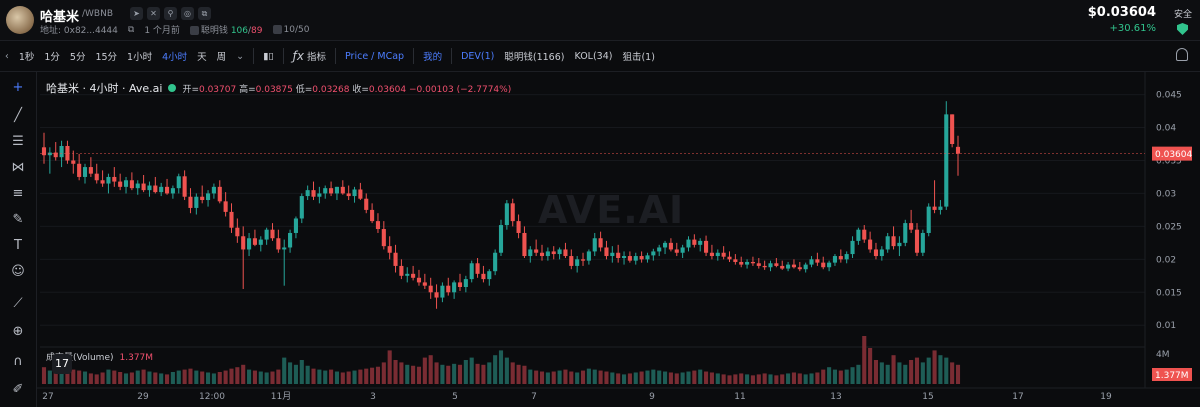  I want to click on x-icon: ✕, so click(153, 13).